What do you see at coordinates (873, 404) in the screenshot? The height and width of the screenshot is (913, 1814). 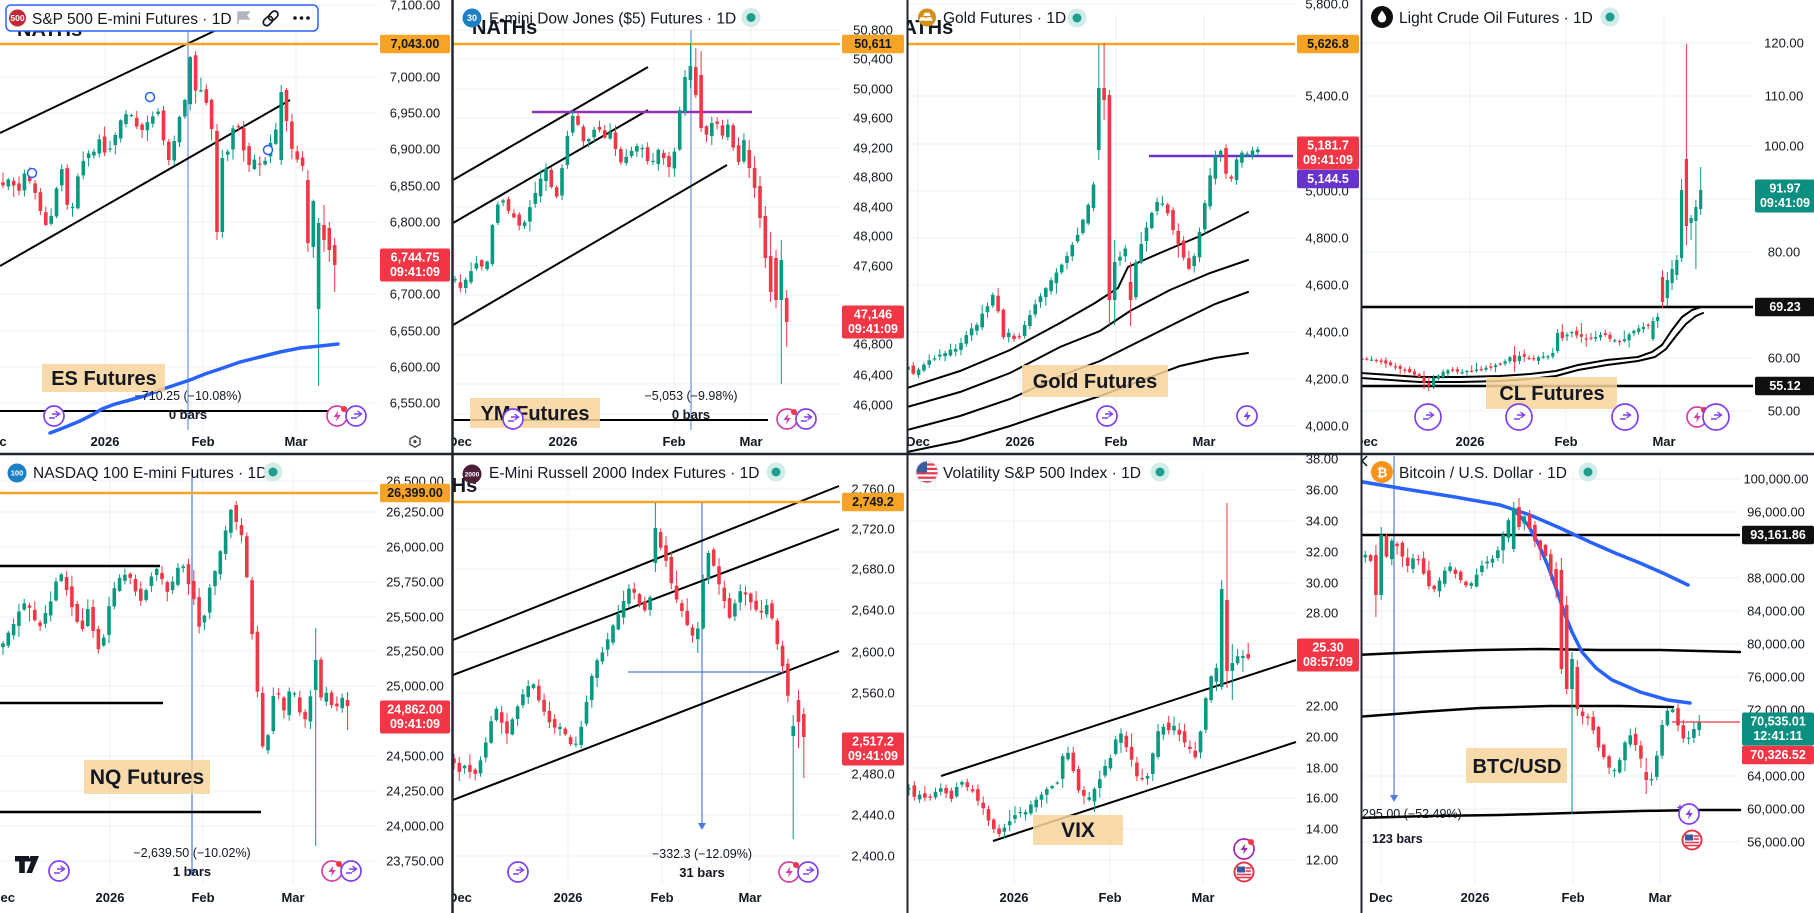 I see `svg-text: 46,000` at bounding box center [873, 404].